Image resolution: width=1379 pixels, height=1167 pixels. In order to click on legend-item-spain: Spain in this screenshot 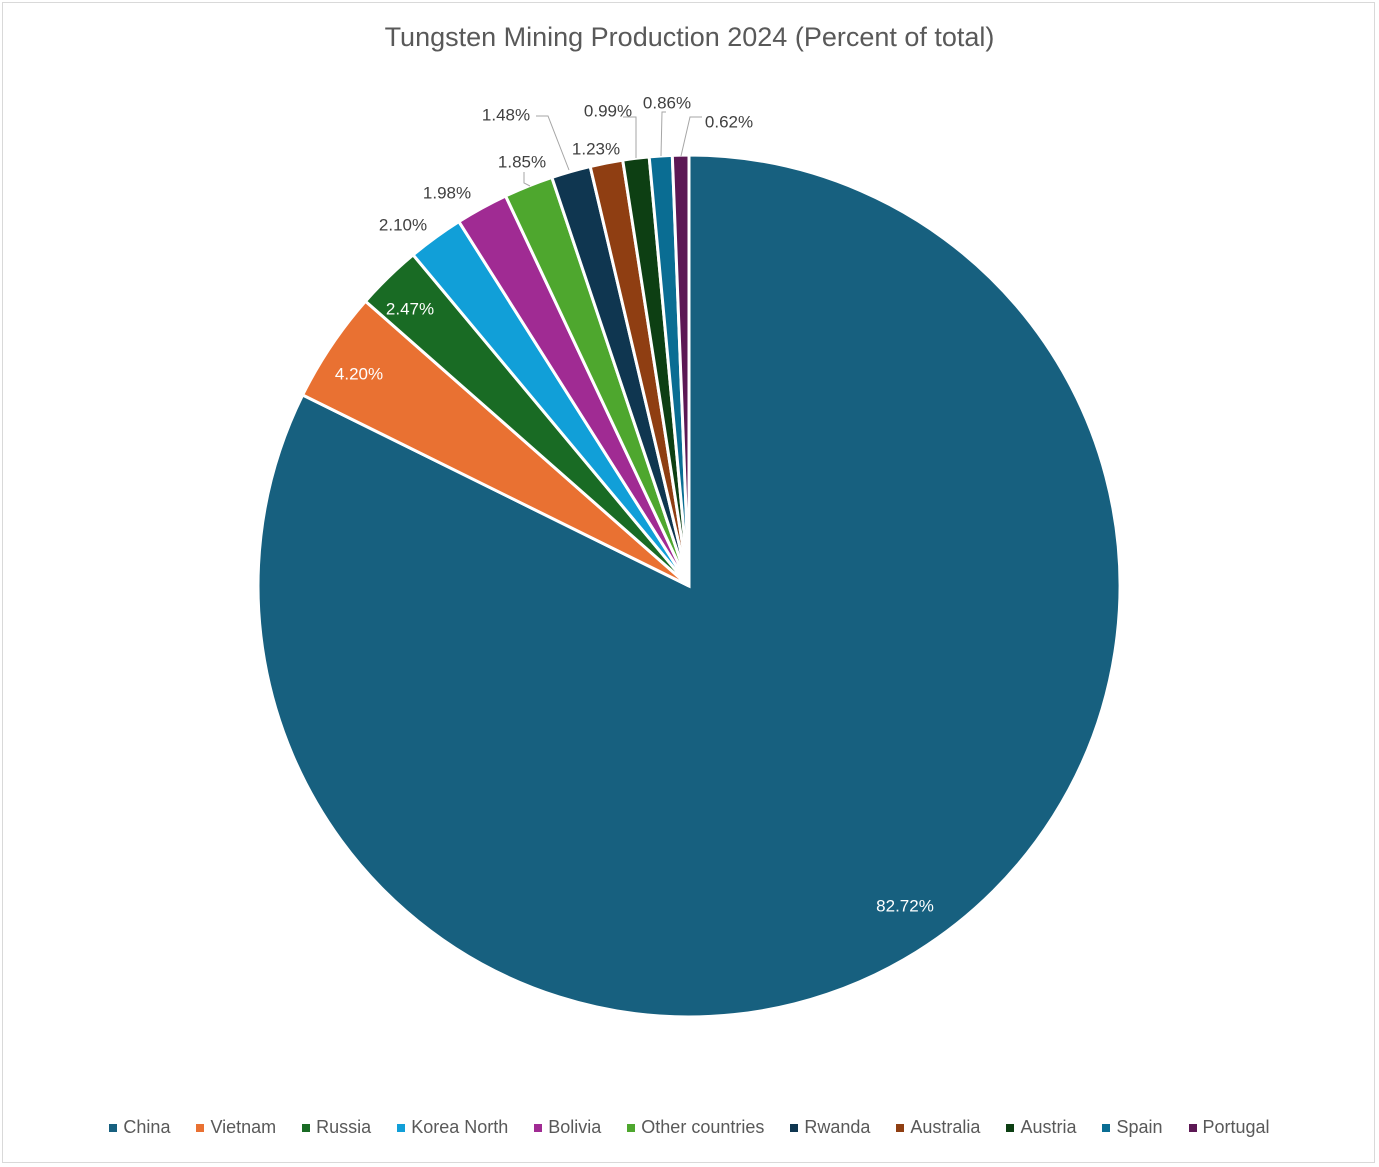, I will do `click(1132, 1127)`.